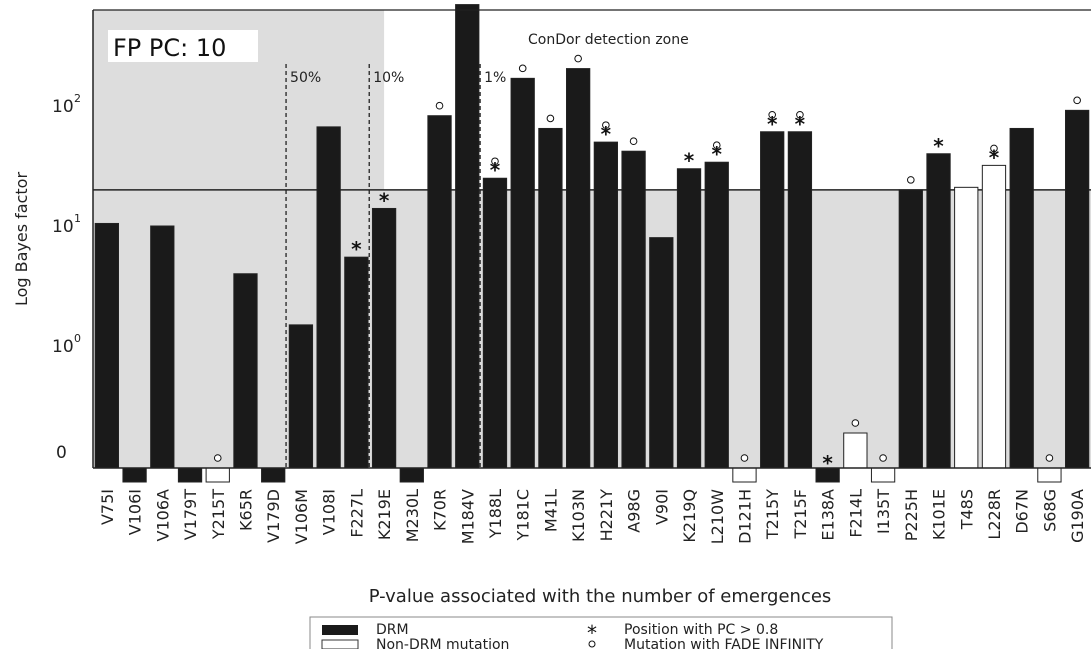  Describe the element at coordinates (911, 180) in the screenshot. I see `fade-infinity-marker-P225H` at that location.